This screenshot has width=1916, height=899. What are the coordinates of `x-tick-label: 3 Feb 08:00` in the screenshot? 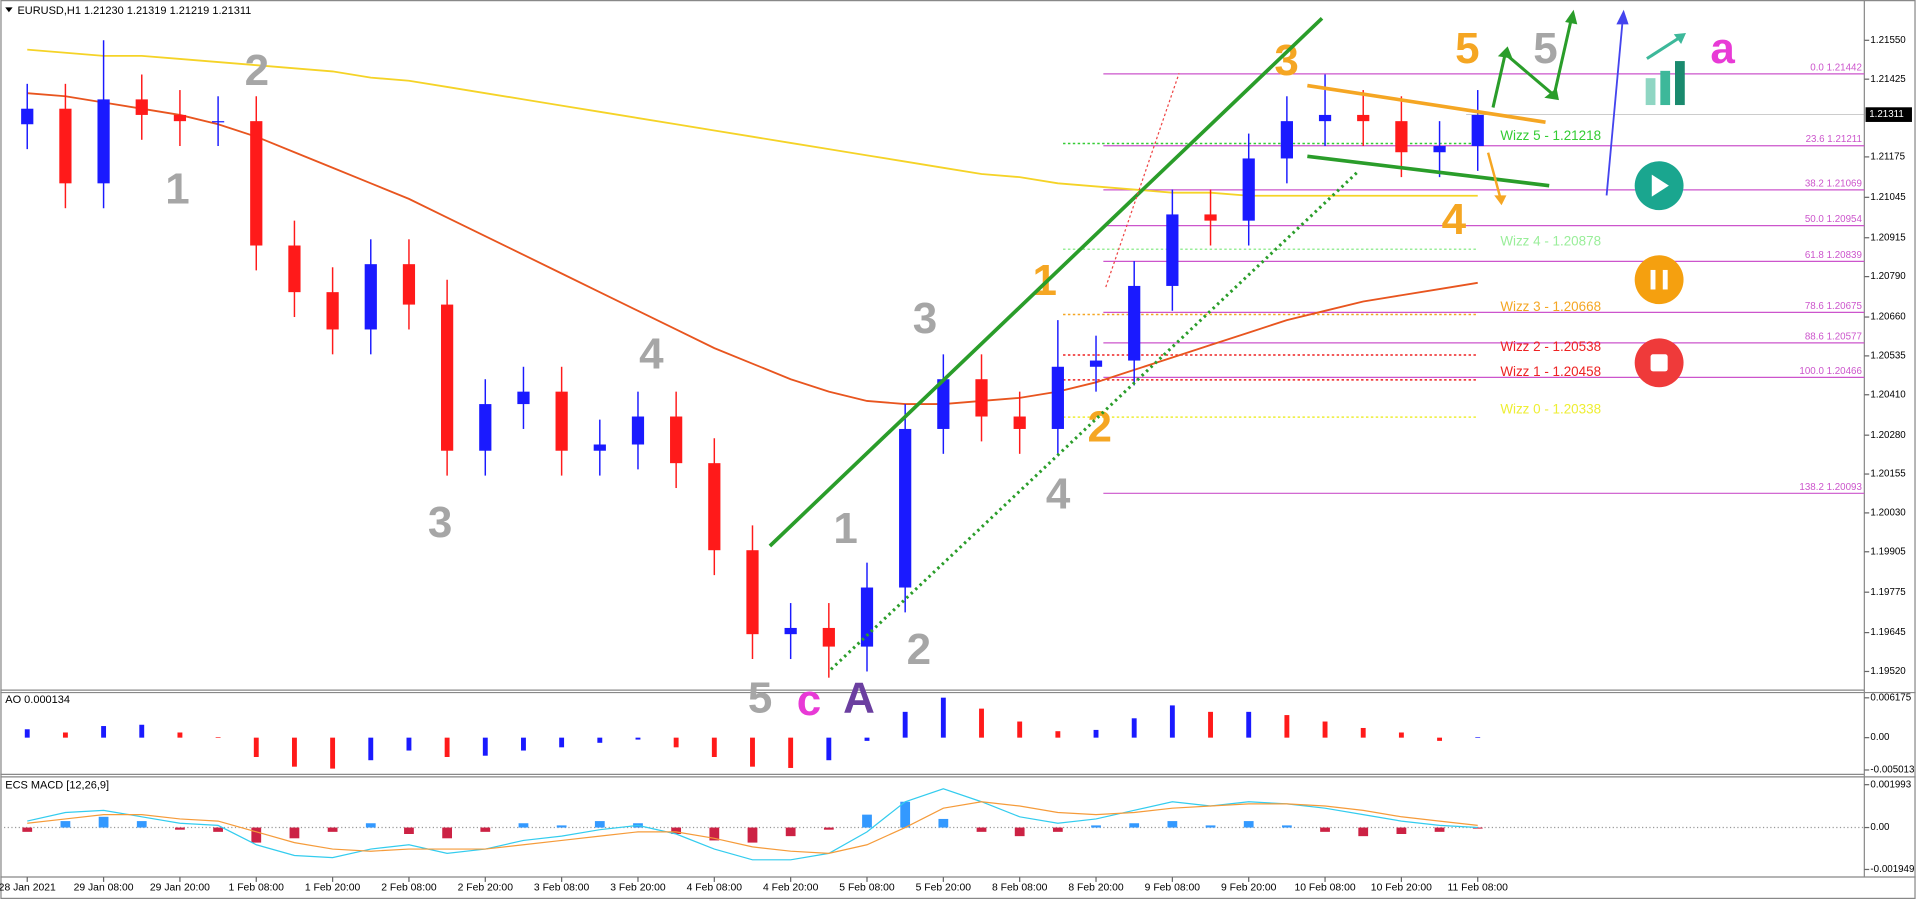 It's located at (562, 888).